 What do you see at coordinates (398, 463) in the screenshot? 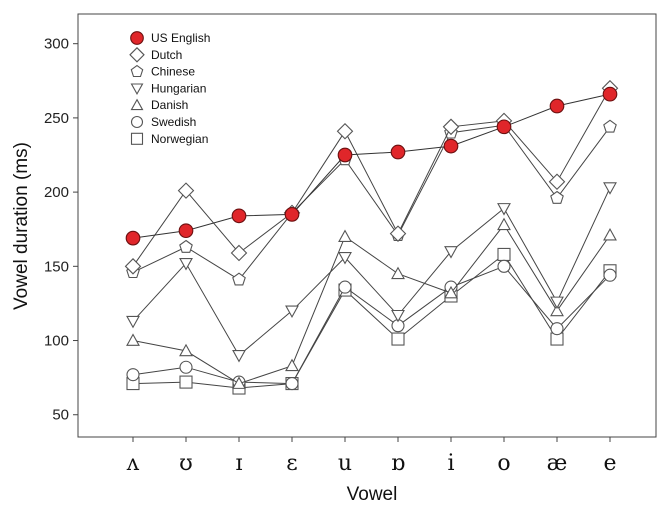
I see `x-tick-label: ɒ` at bounding box center [398, 463].